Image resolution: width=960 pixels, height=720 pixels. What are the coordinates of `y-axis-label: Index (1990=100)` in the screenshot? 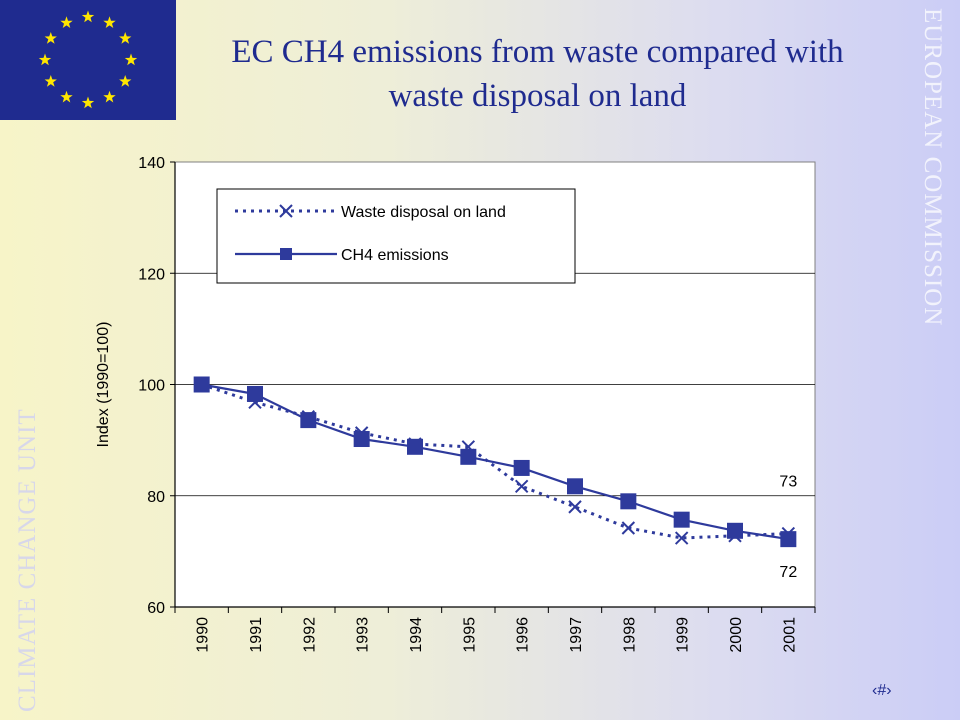 It's located at (103, 385).